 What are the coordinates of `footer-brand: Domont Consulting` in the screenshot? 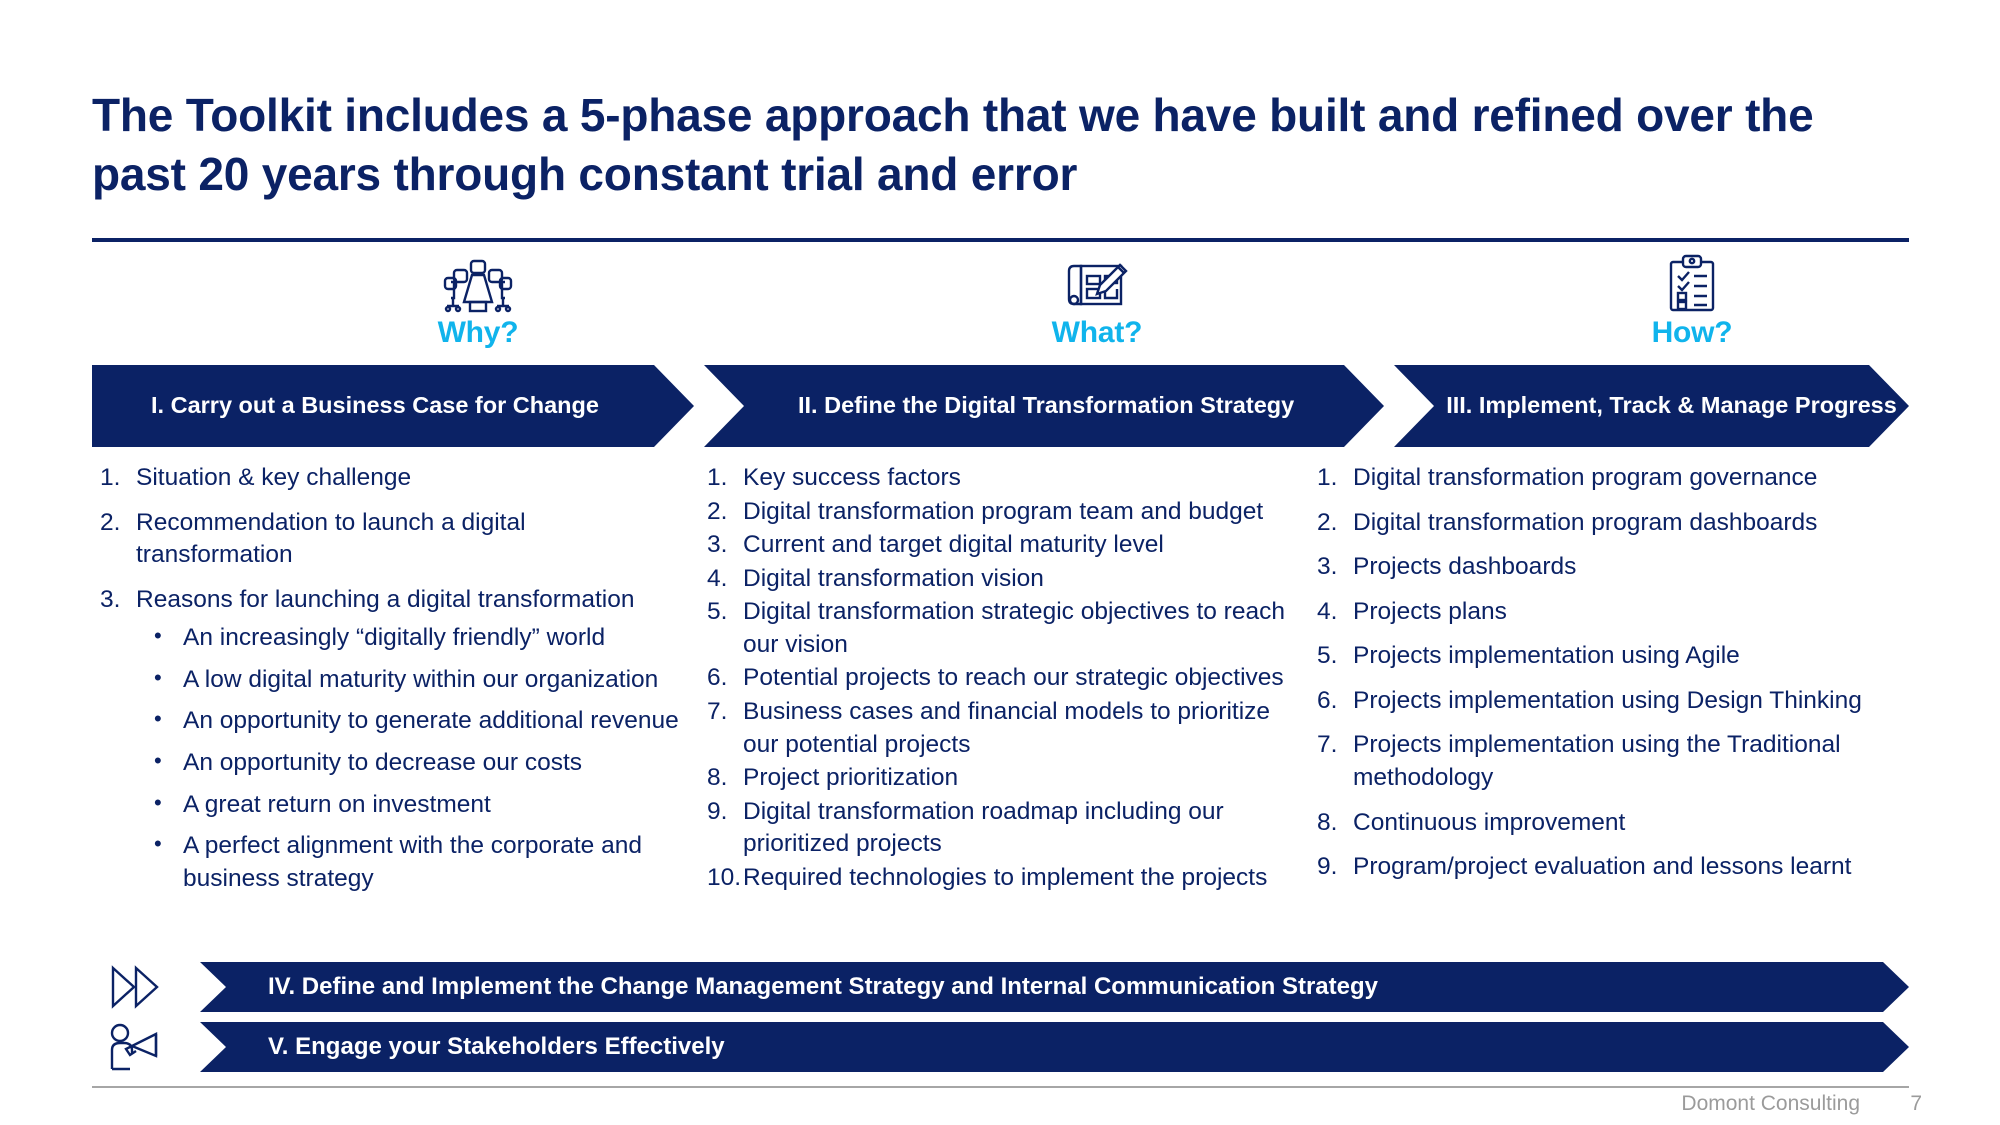 It's located at (1770, 1103).